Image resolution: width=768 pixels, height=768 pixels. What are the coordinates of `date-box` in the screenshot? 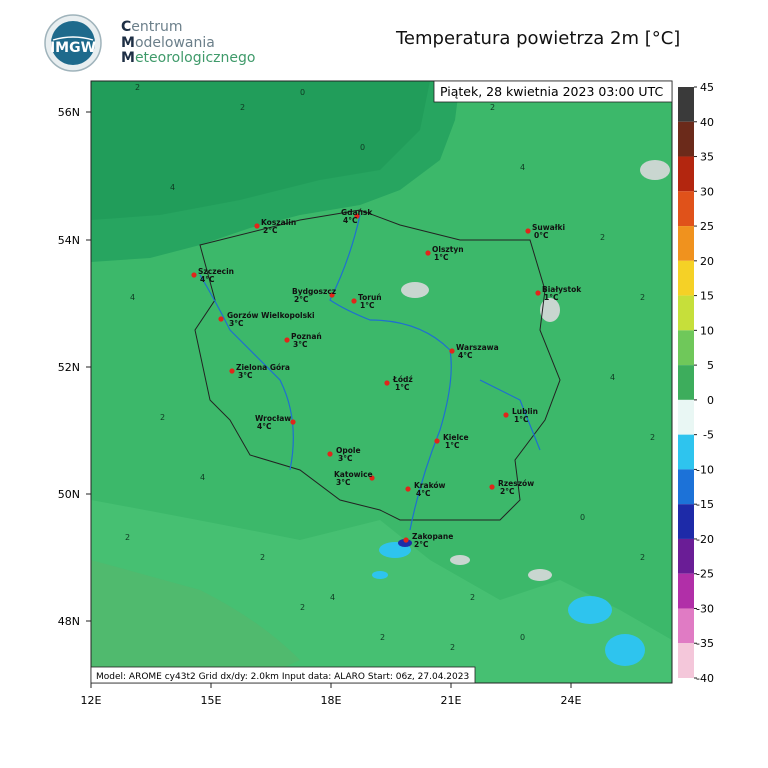 It's located at (553, 91).